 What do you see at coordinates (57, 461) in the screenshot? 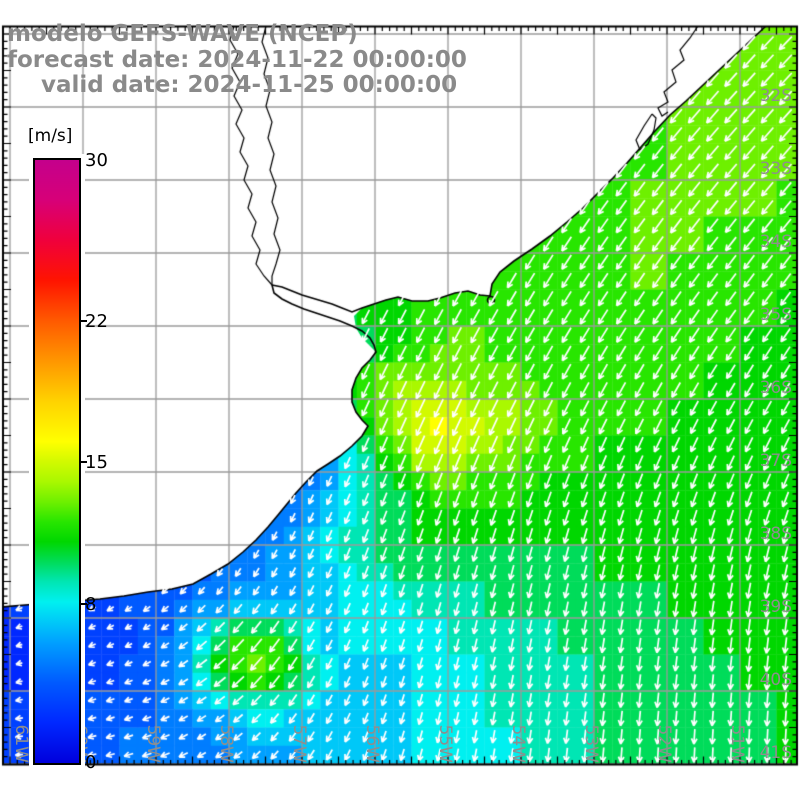
I see `colorbar` at bounding box center [57, 461].